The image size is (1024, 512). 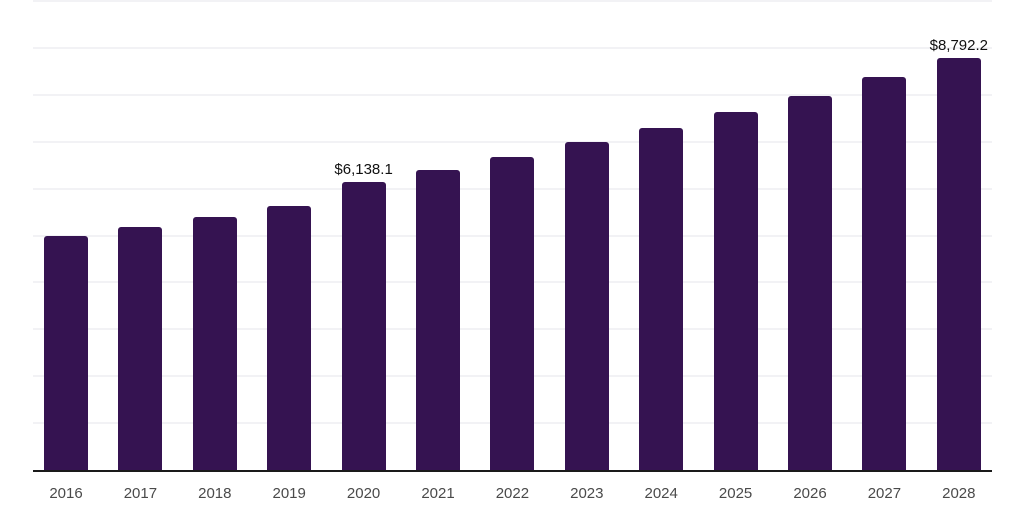 I want to click on bar-2025, so click(x=735, y=291).